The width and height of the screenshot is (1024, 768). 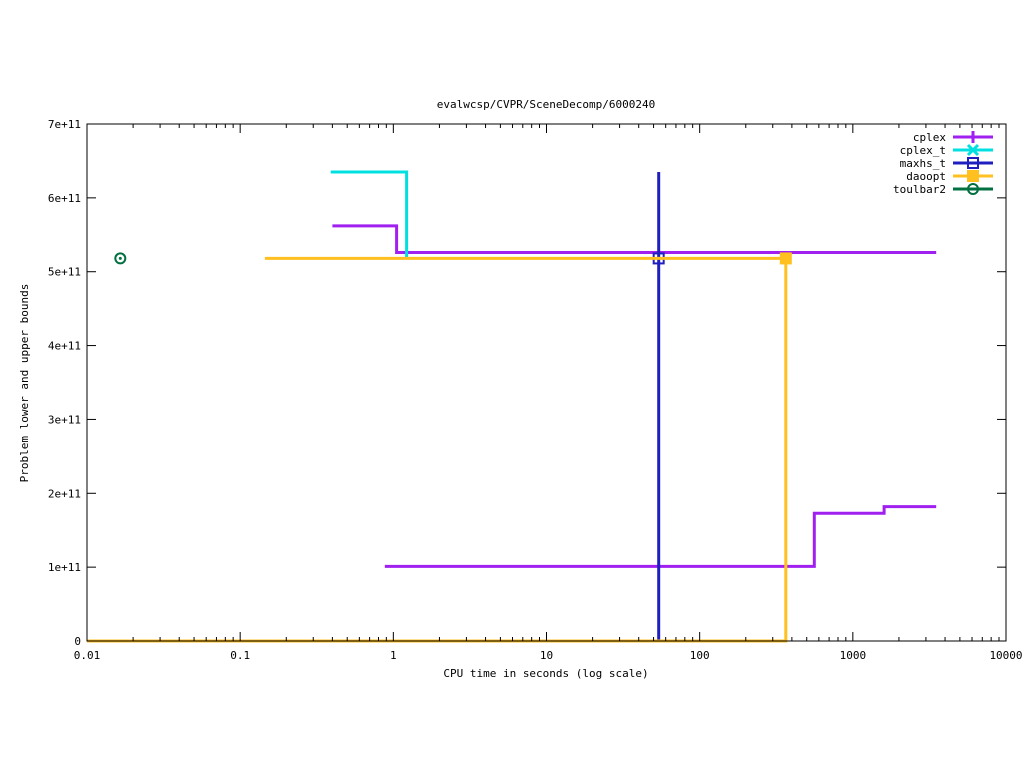 What do you see at coordinates (700, 655) in the screenshot?
I see `x-tick-label-4: 100` at bounding box center [700, 655].